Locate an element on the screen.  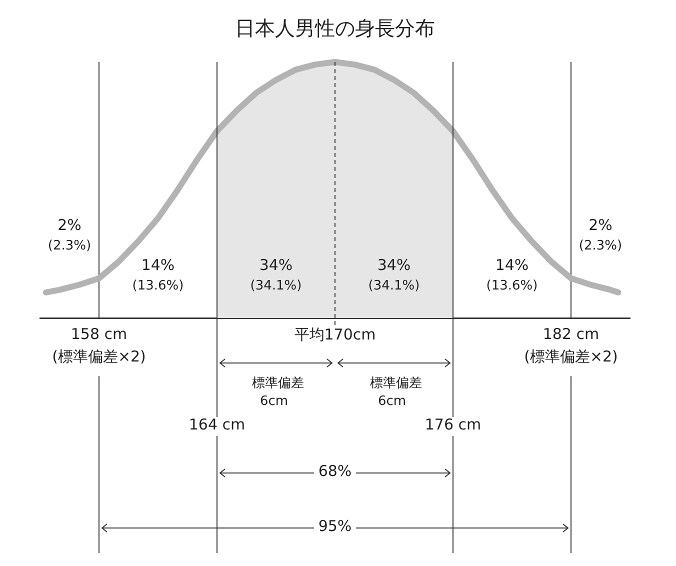
chart-title: 日本人男性の身長分布 is located at coordinates (335, 28).